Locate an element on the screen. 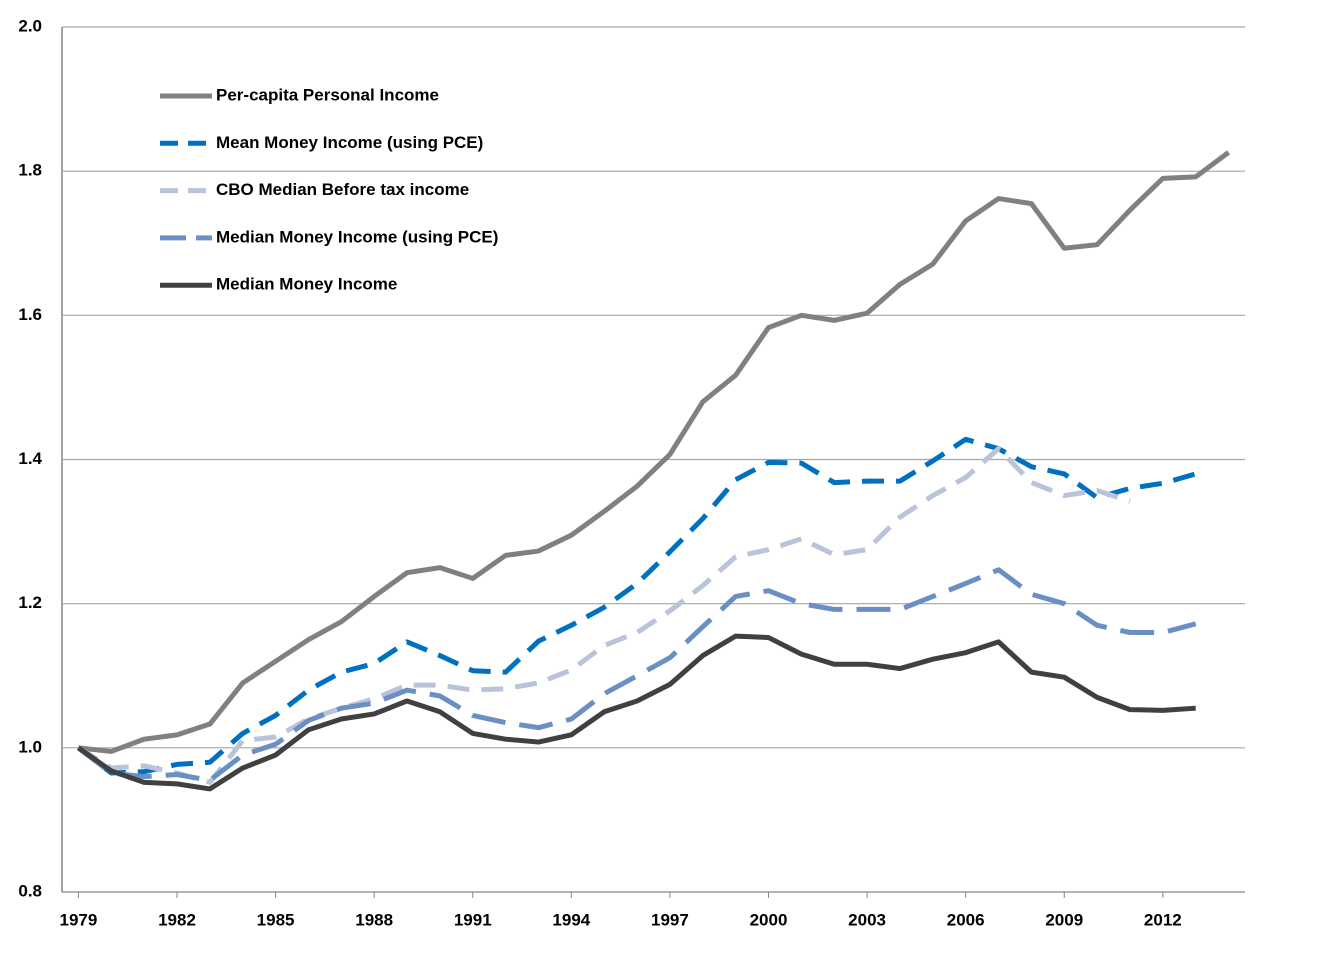 The height and width of the screenshot is (953, 1317). legend-label: Median Money Income is located at coordinates (306, 284).